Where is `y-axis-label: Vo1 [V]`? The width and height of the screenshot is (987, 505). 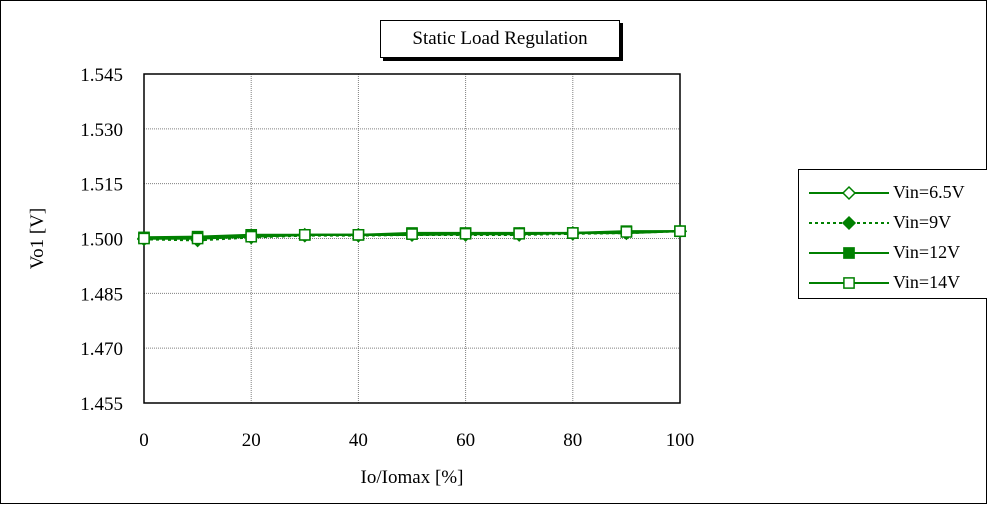
y-axis-label: Vo1 [V] is located at coordinates (37, 238).